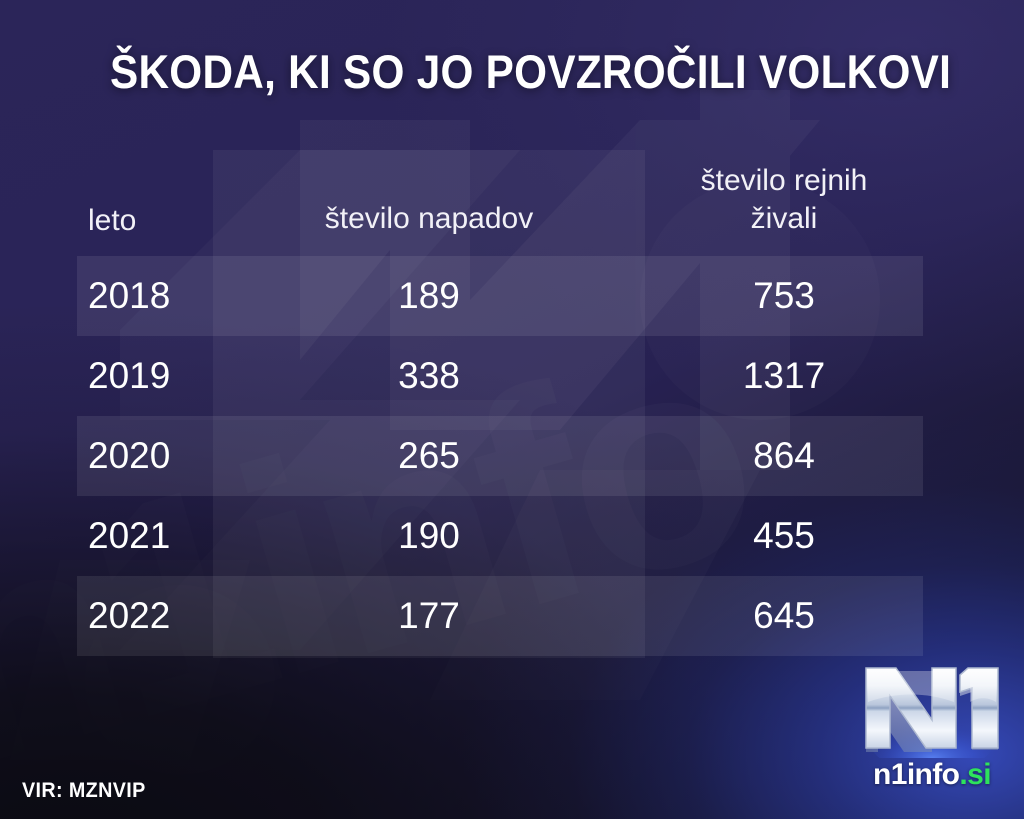 This screenshot has width=1024, height=819. I want to click on column-header-stevilo-rejnih-zivali: število rejnih živali, so click(784, 200).